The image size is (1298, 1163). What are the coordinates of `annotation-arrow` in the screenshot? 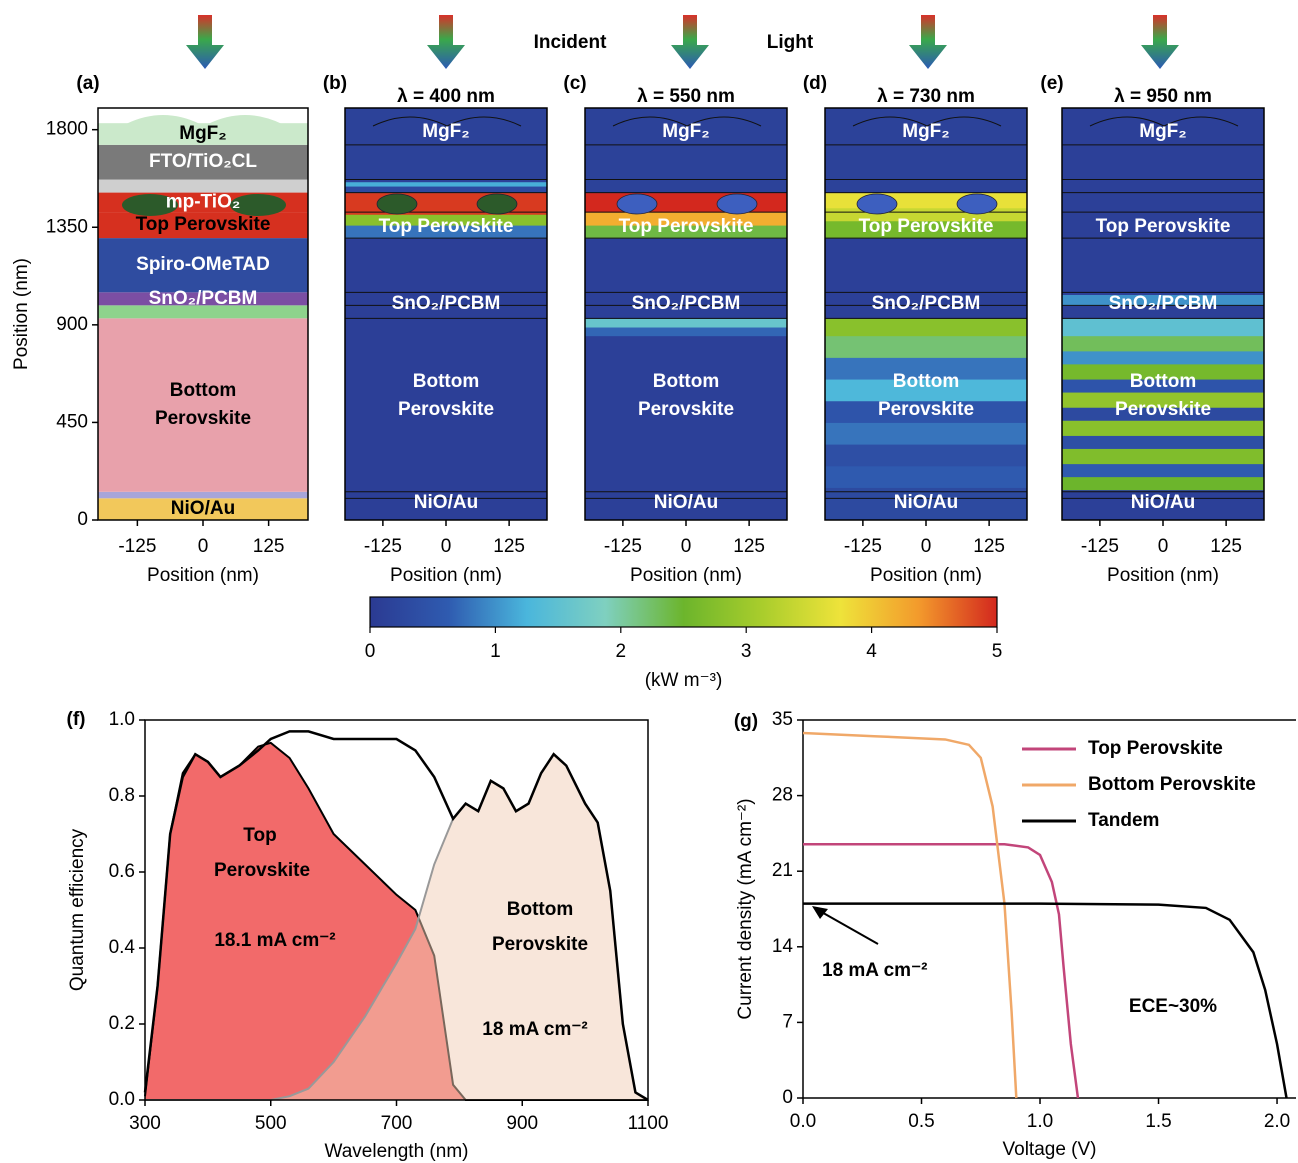 It's located at (848, 927).